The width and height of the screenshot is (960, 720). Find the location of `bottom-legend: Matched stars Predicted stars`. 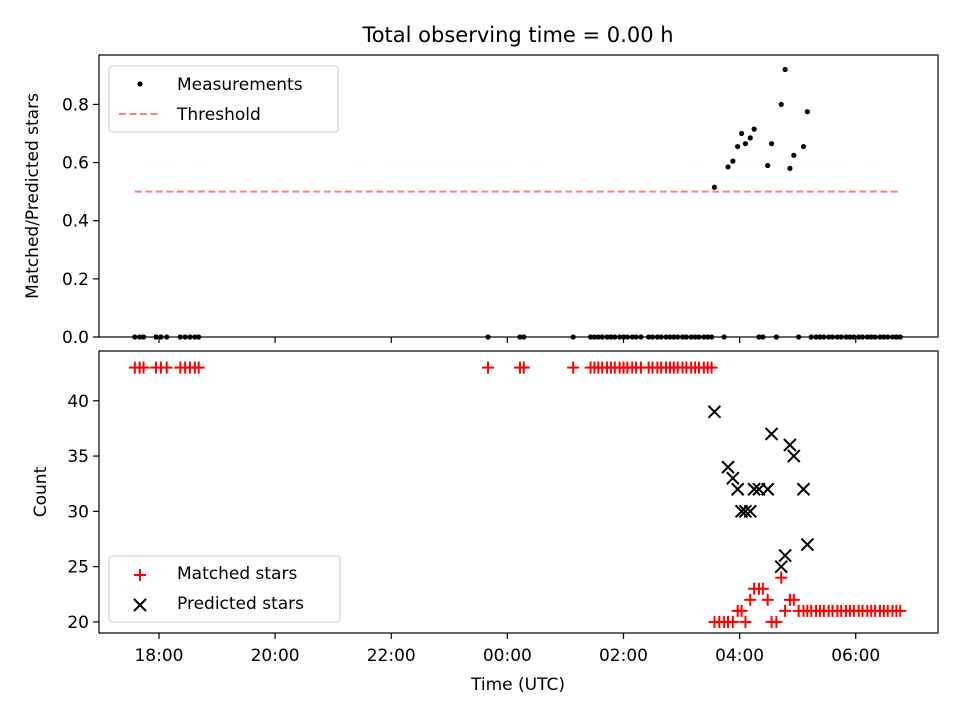

bottom-legend: Matched stars Predicted stars is located at coordinates (224, 589).